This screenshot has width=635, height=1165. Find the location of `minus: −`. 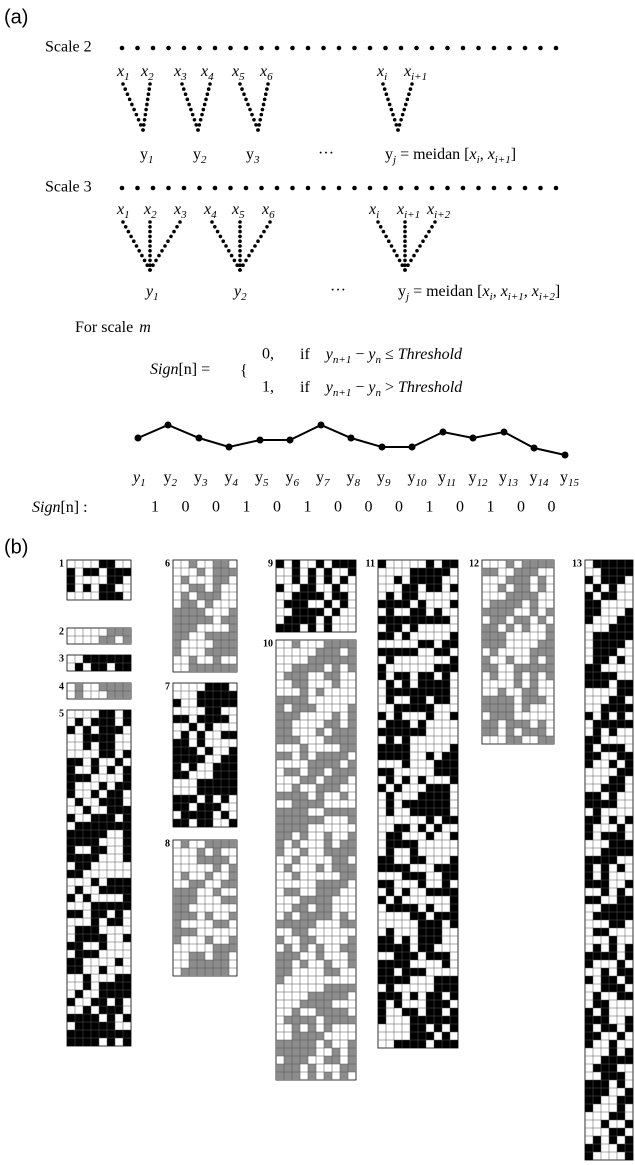

minus: − is located at coordinates (359, 387).